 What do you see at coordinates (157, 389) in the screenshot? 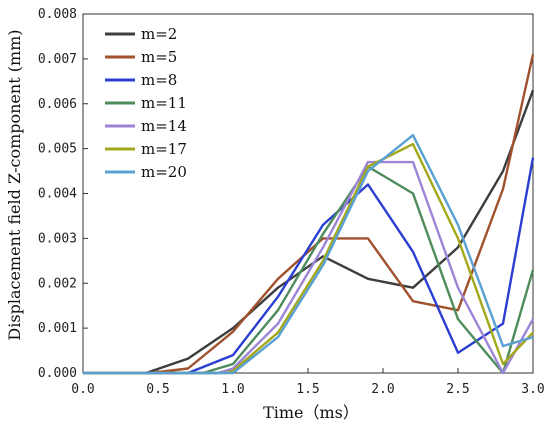
I see `x-tick-label: 0.5` at bounding box center [157, 389].